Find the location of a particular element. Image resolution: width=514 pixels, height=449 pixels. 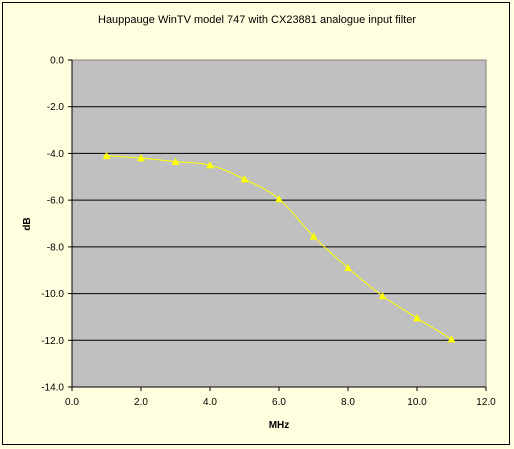

y-tick-label: -6.0 is located at coordinates (56, 201).